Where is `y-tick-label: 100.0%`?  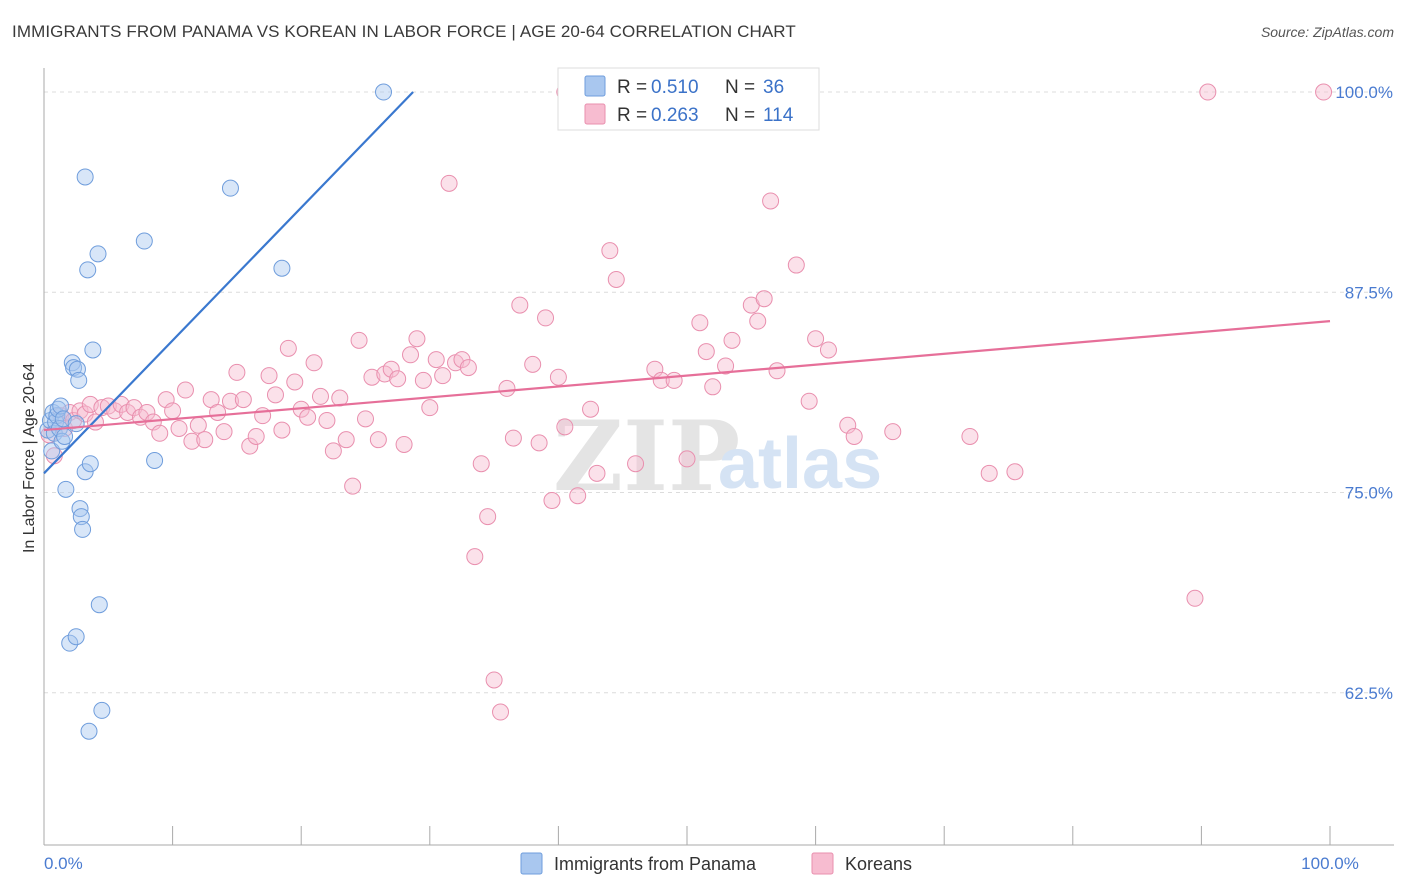
y-tick-label: 100.0% is located at coordinates (1364, 92).